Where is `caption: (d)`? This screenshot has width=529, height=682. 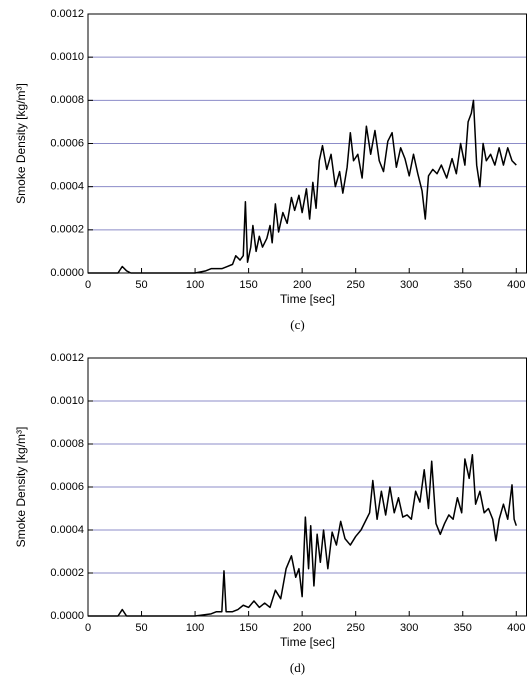 caption: (d) is located at coordinates (297, 667).